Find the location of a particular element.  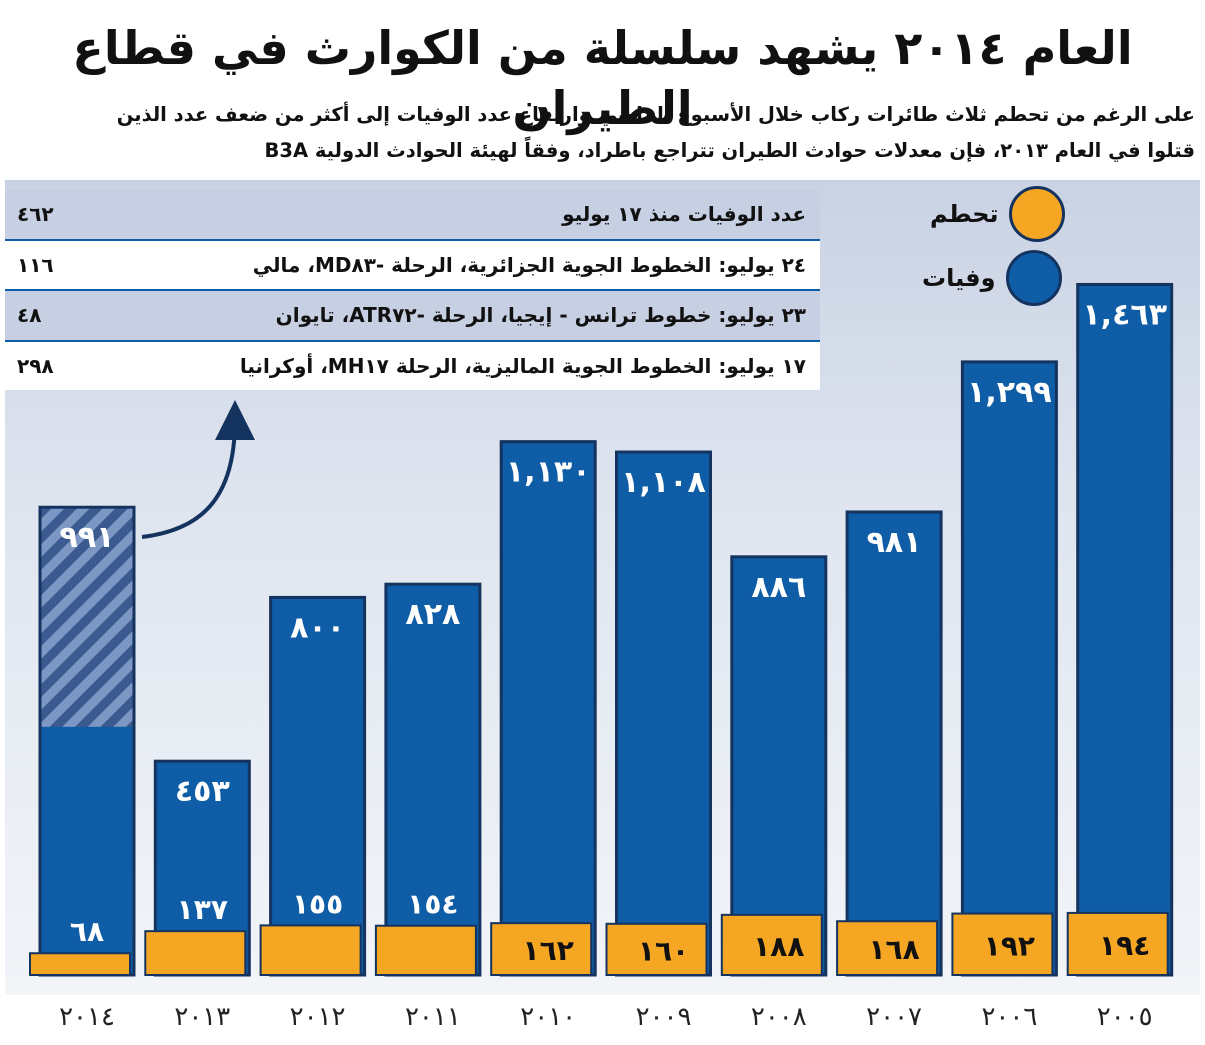

x-tick-label: ٢٠١١ is located at coordinates (433, 1017).